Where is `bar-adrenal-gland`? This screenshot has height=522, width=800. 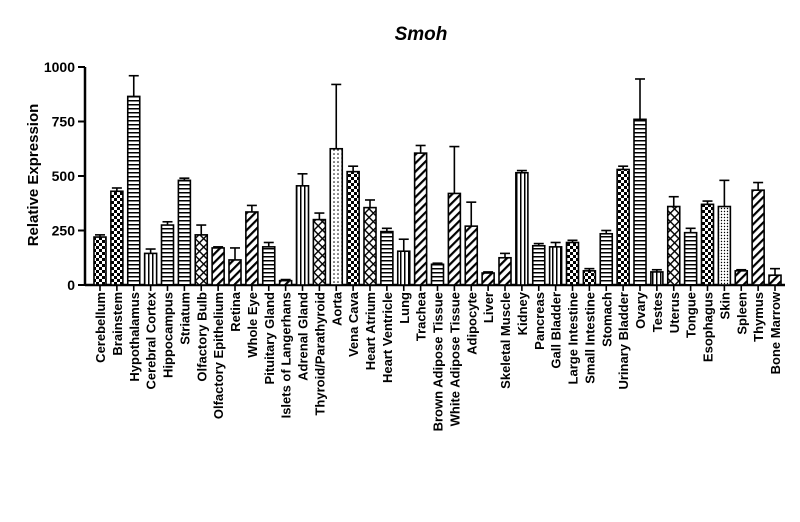
bar-adrenal-gland is located at coordinates (302, 235).